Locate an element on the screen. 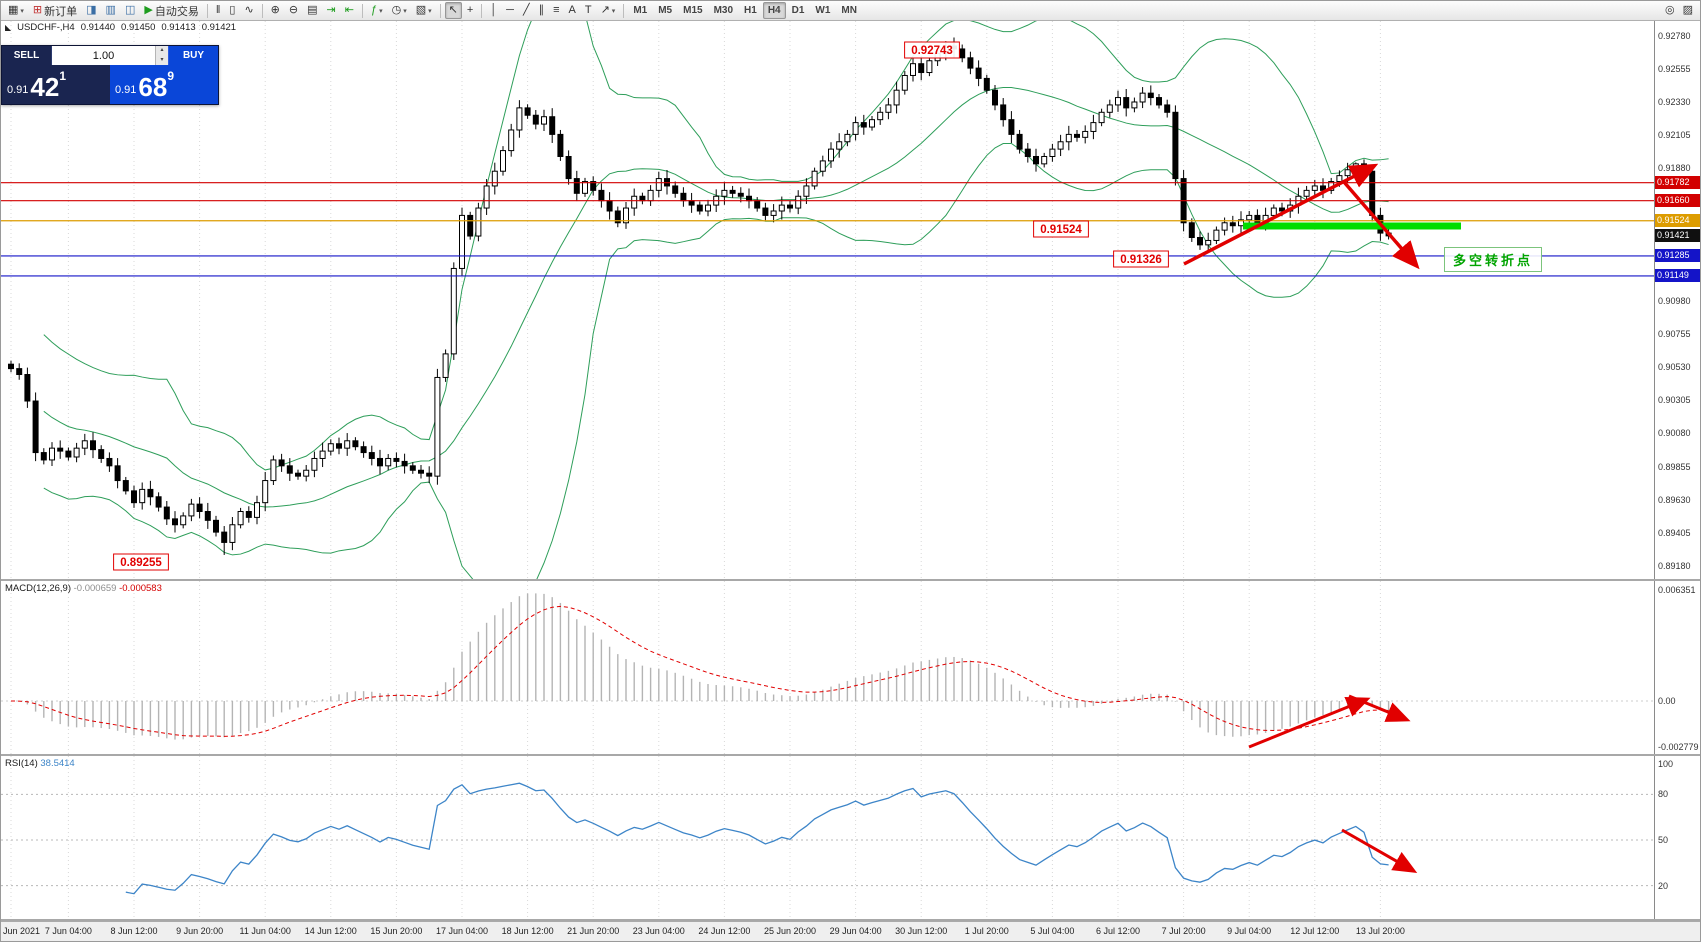 The width and height of the screenshot is (1701, 942). new-order-button: ⊞ 新订单 is located at coordinates (55, 10).